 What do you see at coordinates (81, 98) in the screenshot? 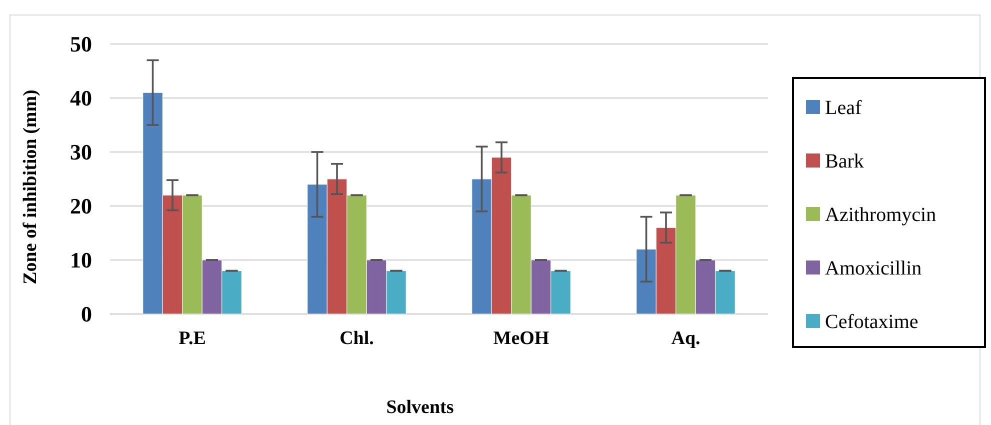
I see `y-tick-label: 40` at bounding box center [81, 98].